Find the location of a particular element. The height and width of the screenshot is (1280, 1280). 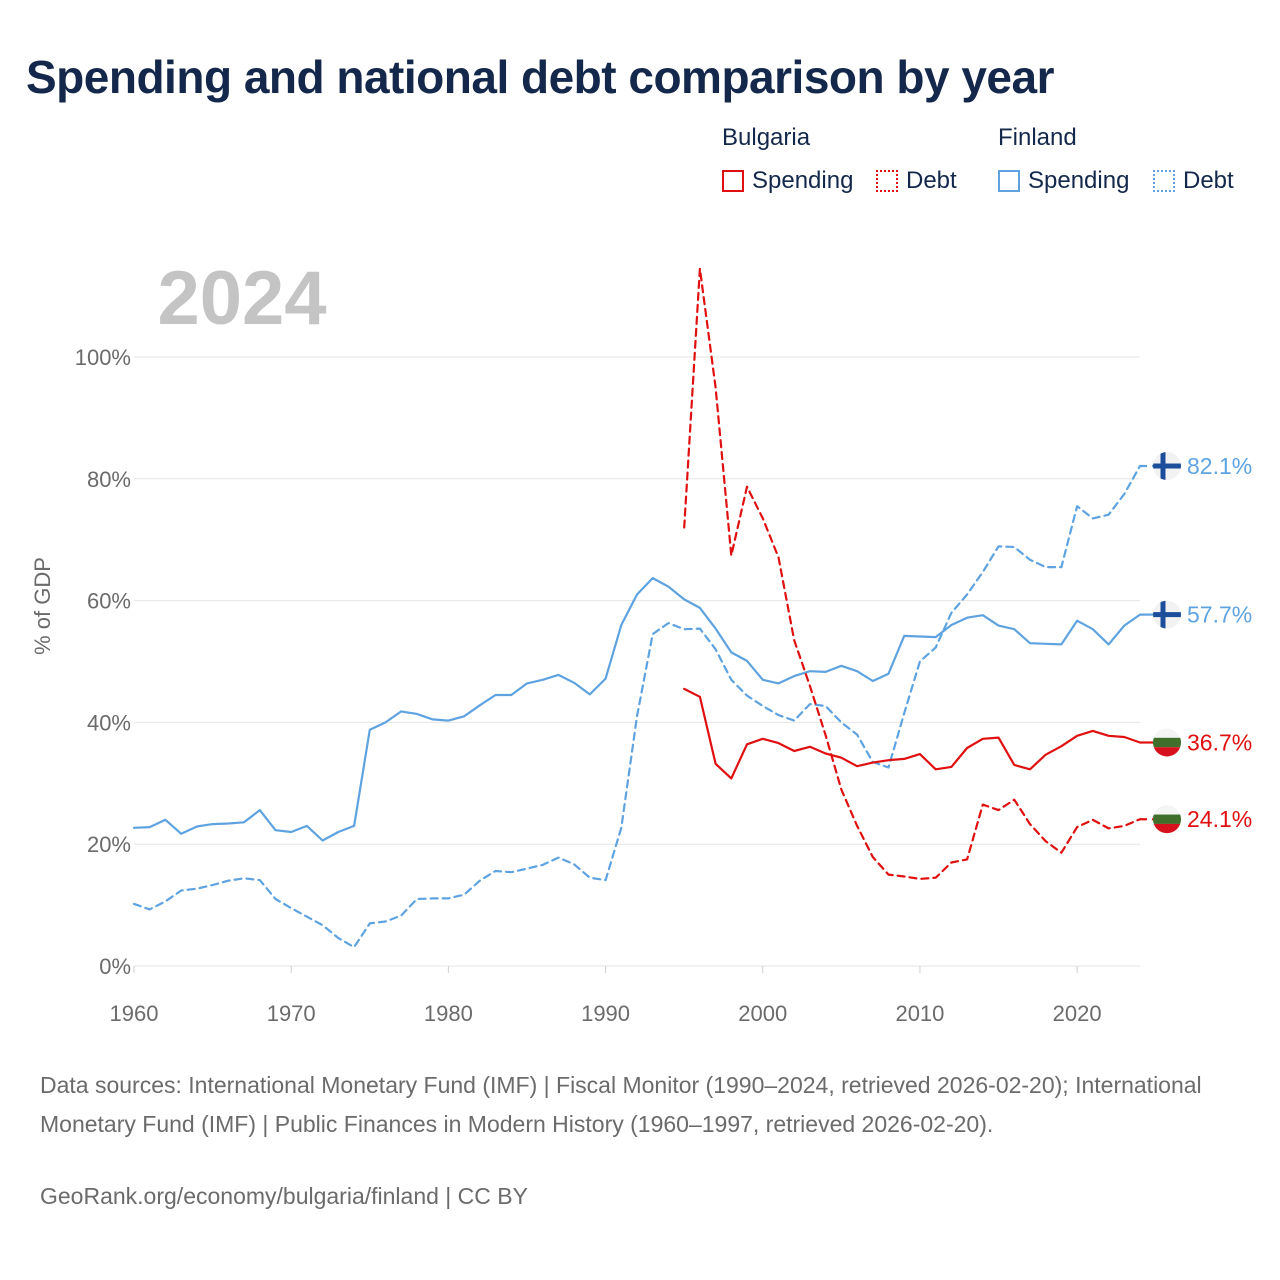

legend-label-bulgaria-spending: Spending is located at coordinates (803, 180).